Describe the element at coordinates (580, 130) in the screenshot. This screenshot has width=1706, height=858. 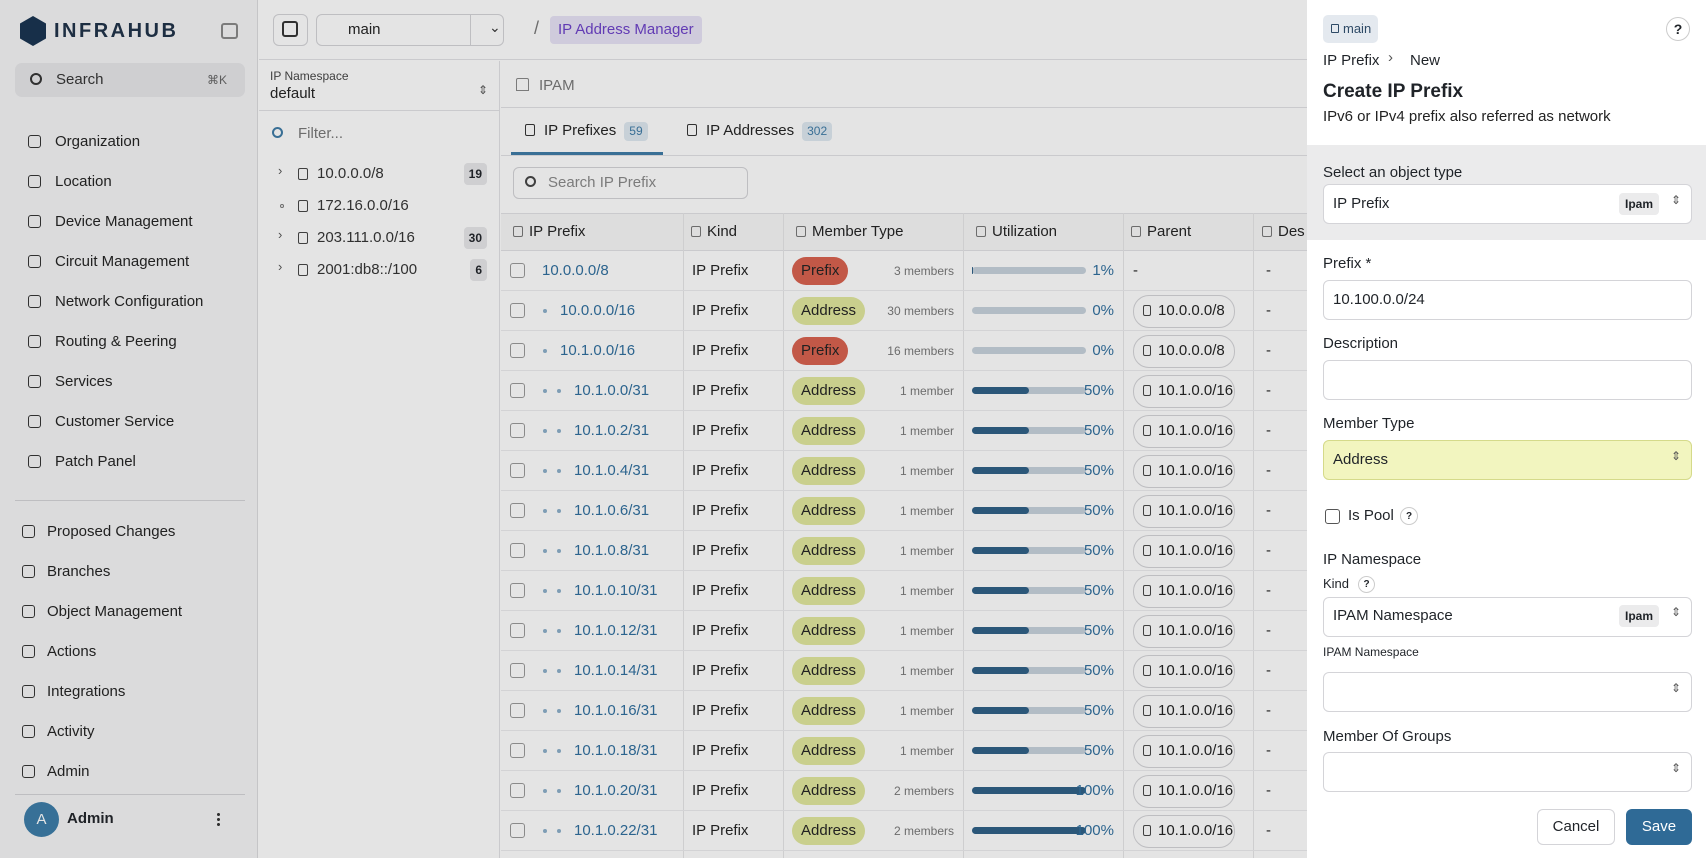
I see `tab: IP Prefixes` at that location.